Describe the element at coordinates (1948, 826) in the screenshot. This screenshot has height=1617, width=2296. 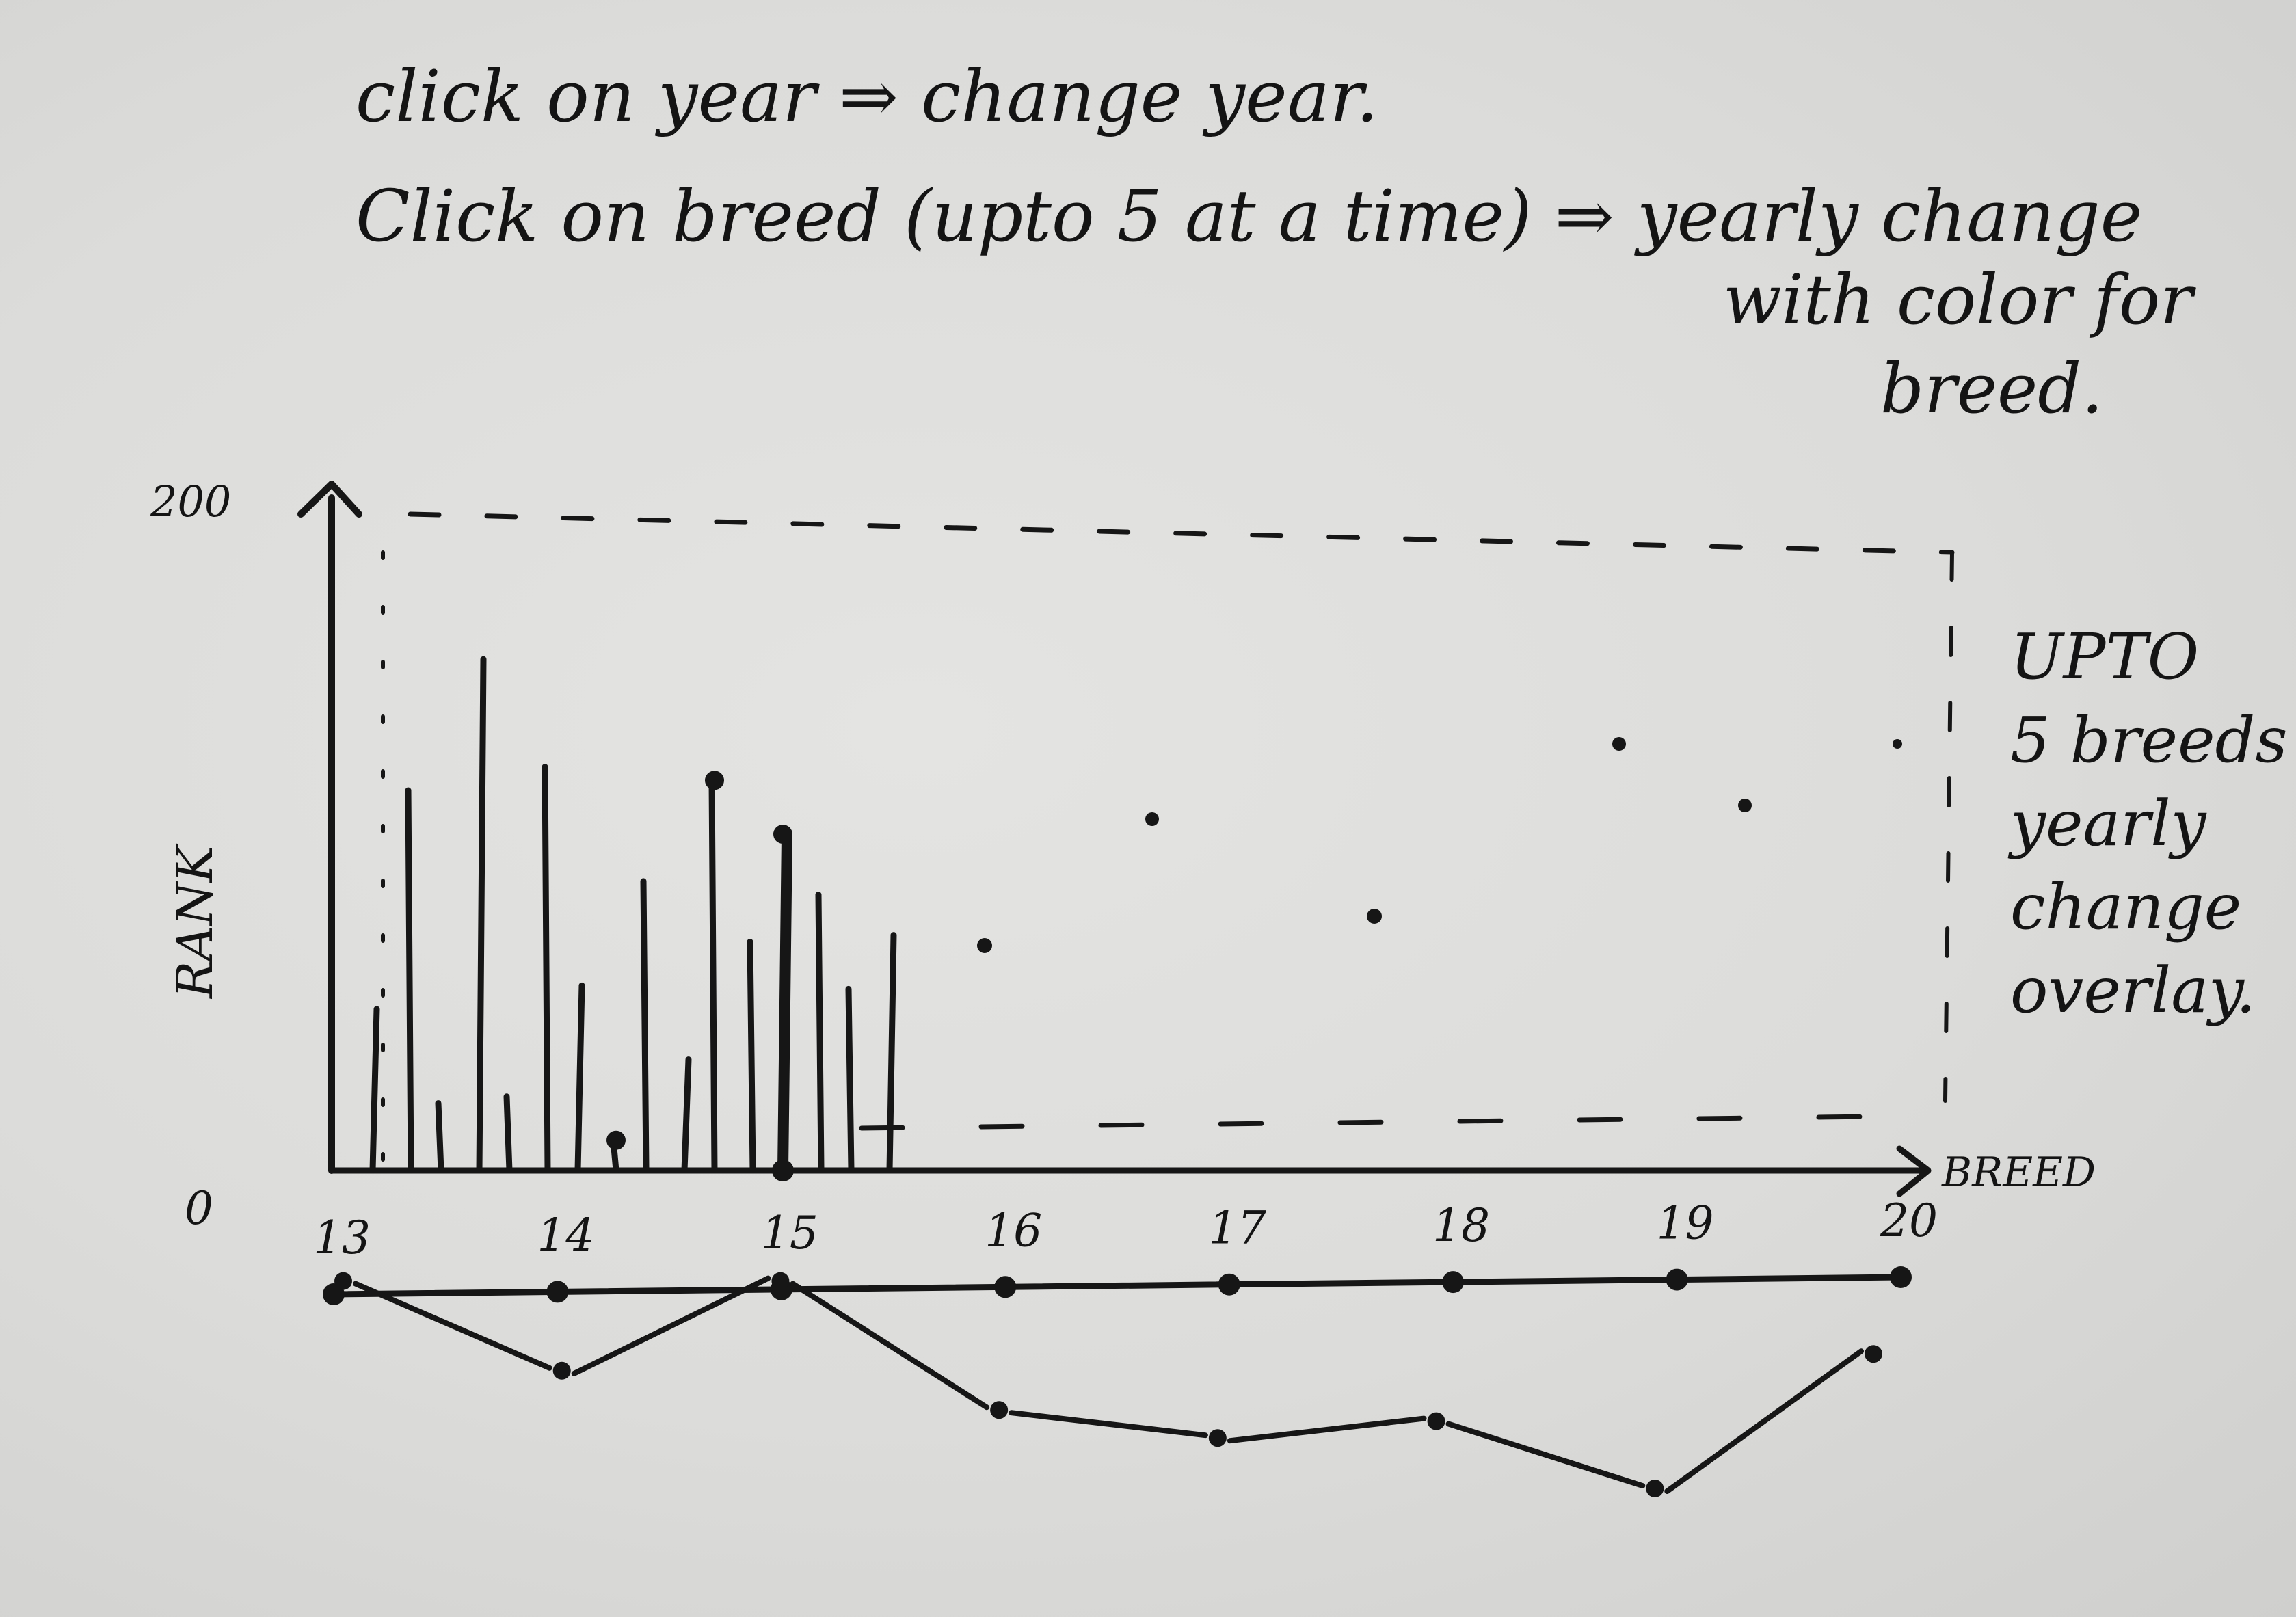
I see `plot-frame-right` at that location.